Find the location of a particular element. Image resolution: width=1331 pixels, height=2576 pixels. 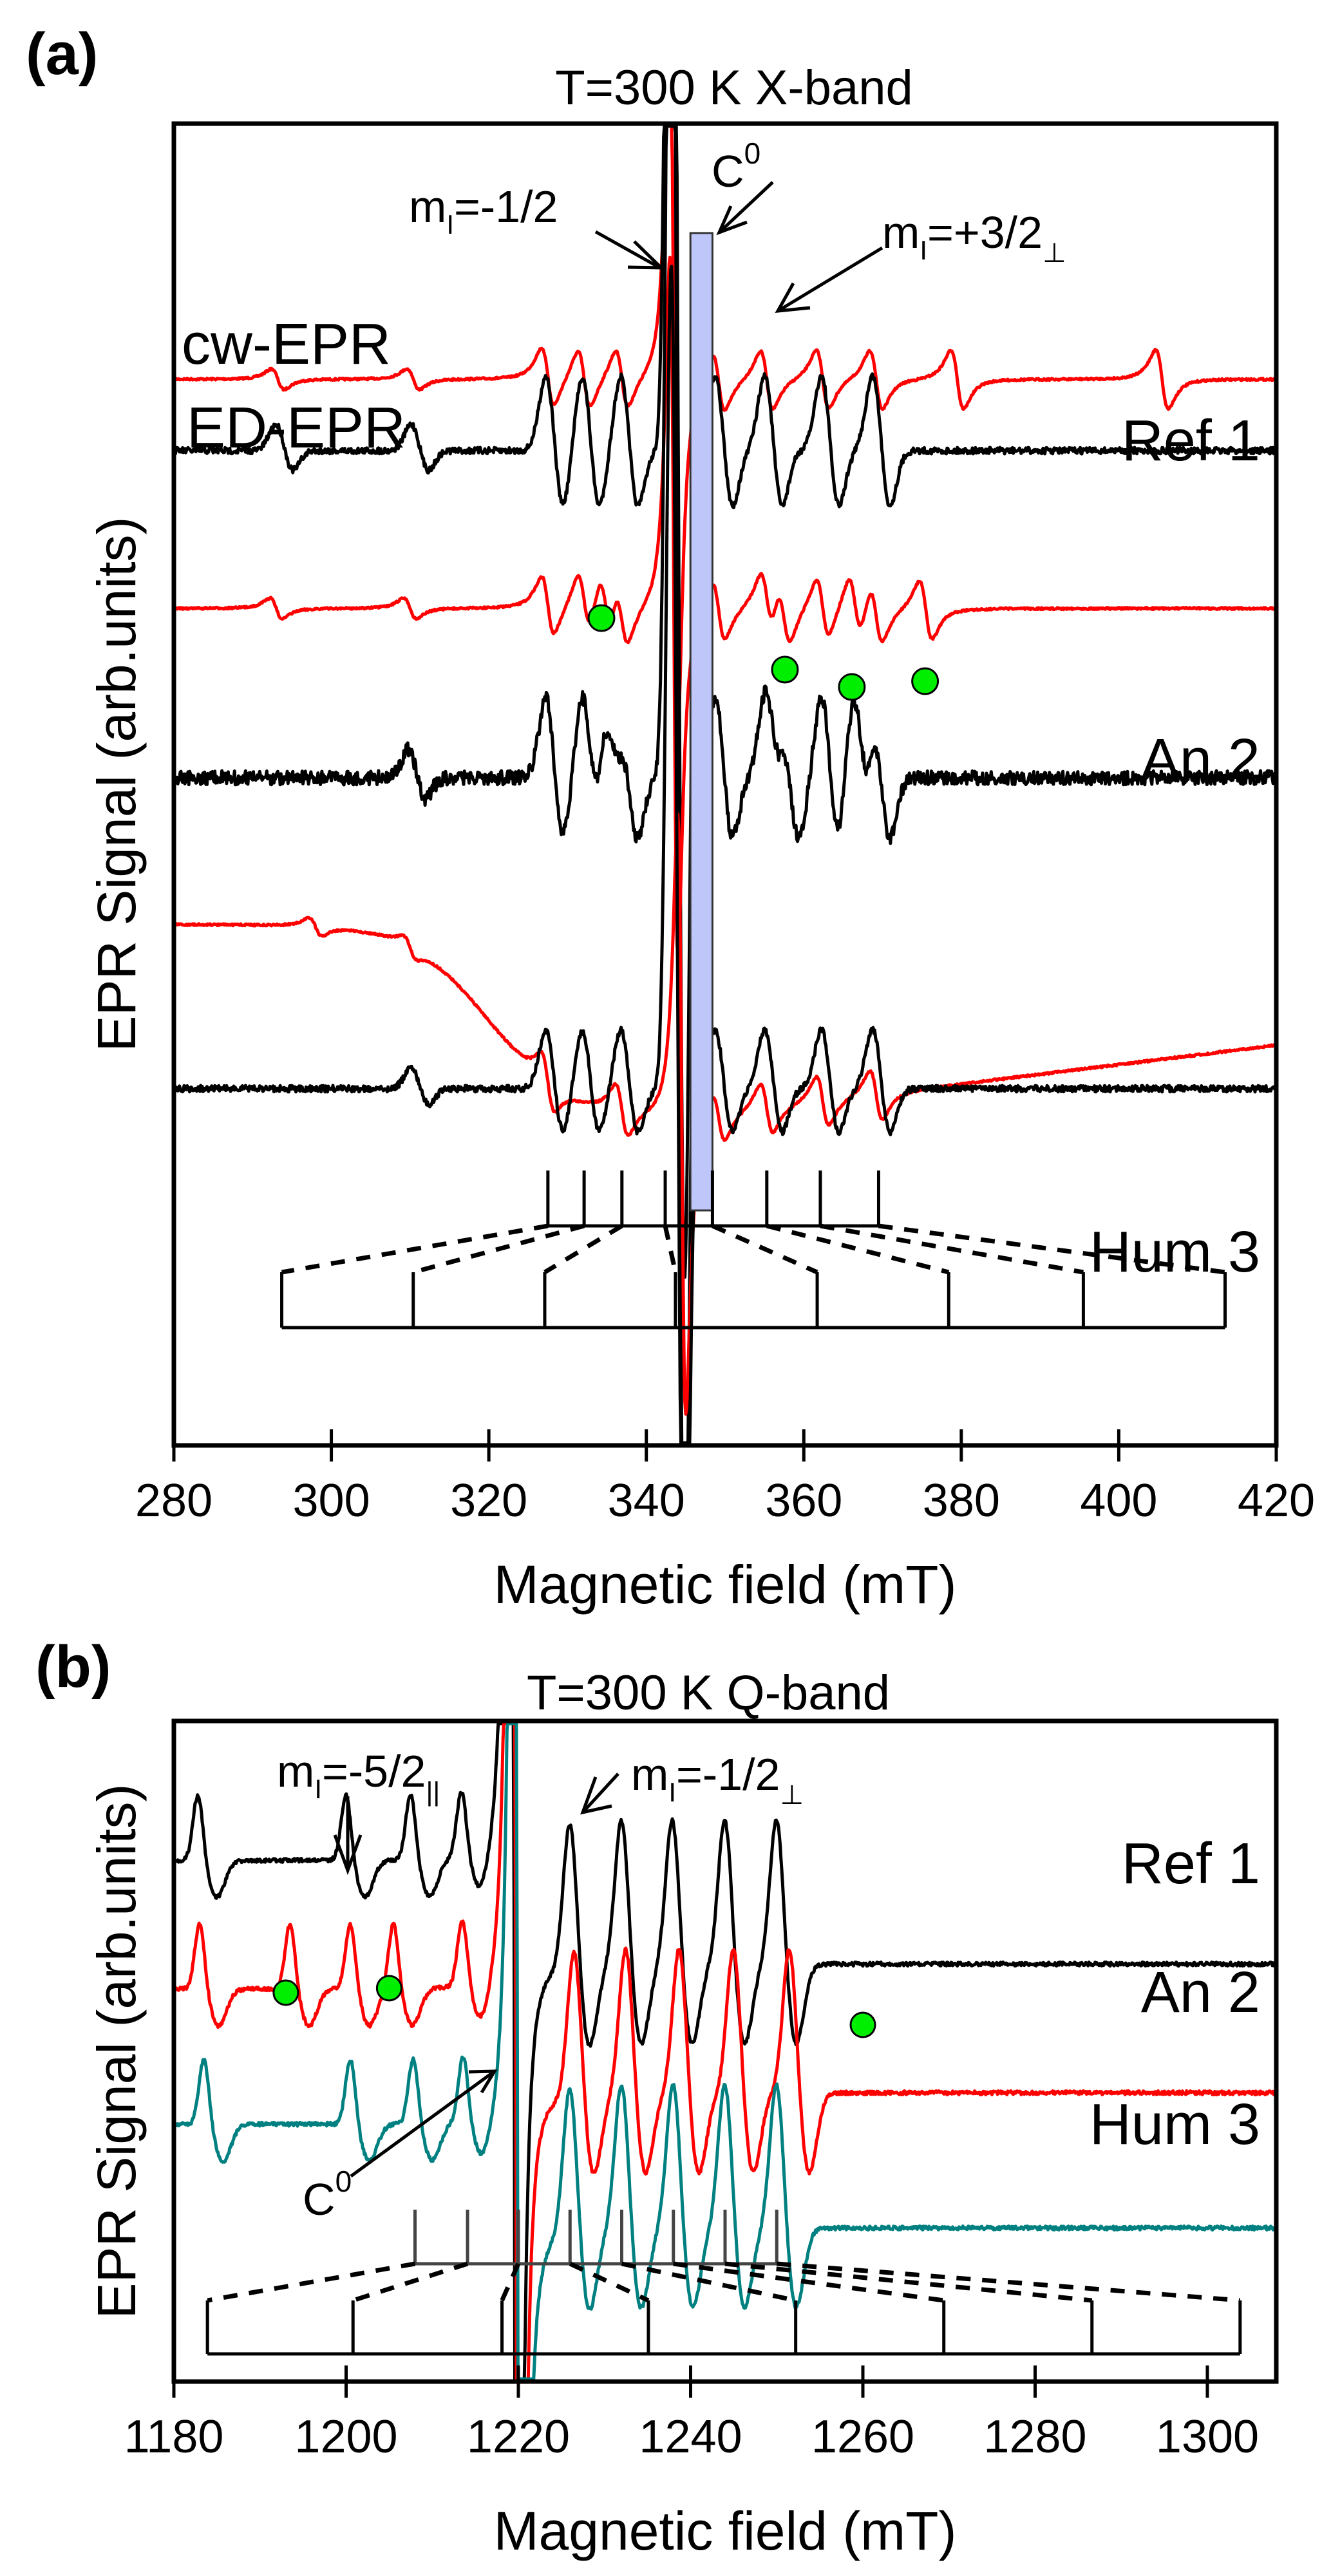

annotation-c0: C0 is located at coordinates (736, 166).